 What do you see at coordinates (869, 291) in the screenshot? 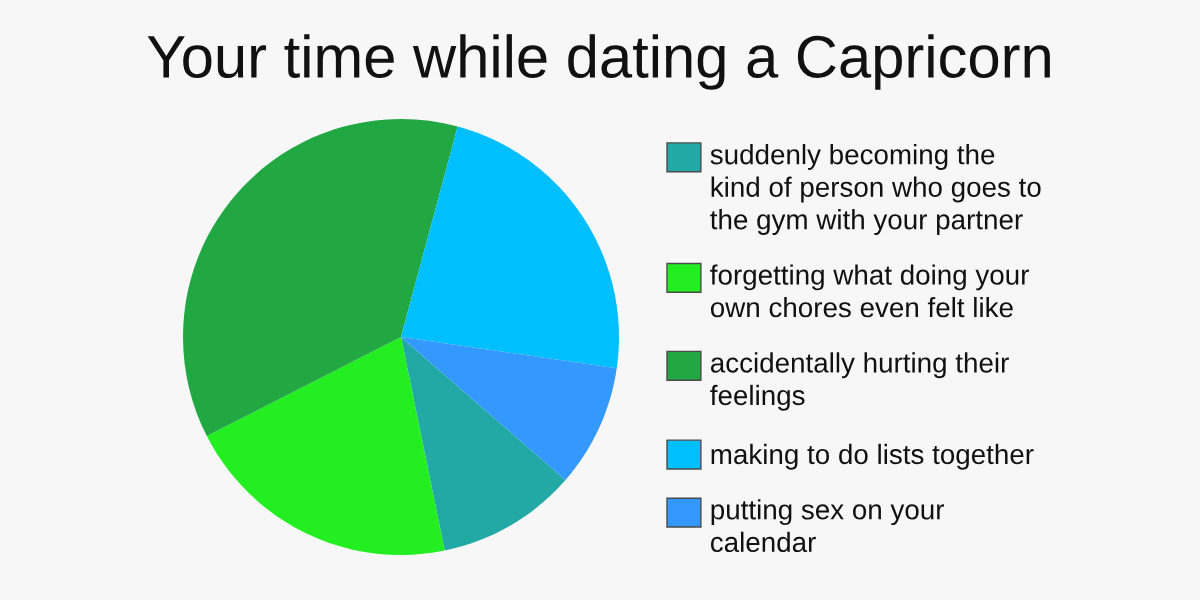
I see `legend-label: forgetting what doing your own chores even felt like` at bounding box center [869, 291].